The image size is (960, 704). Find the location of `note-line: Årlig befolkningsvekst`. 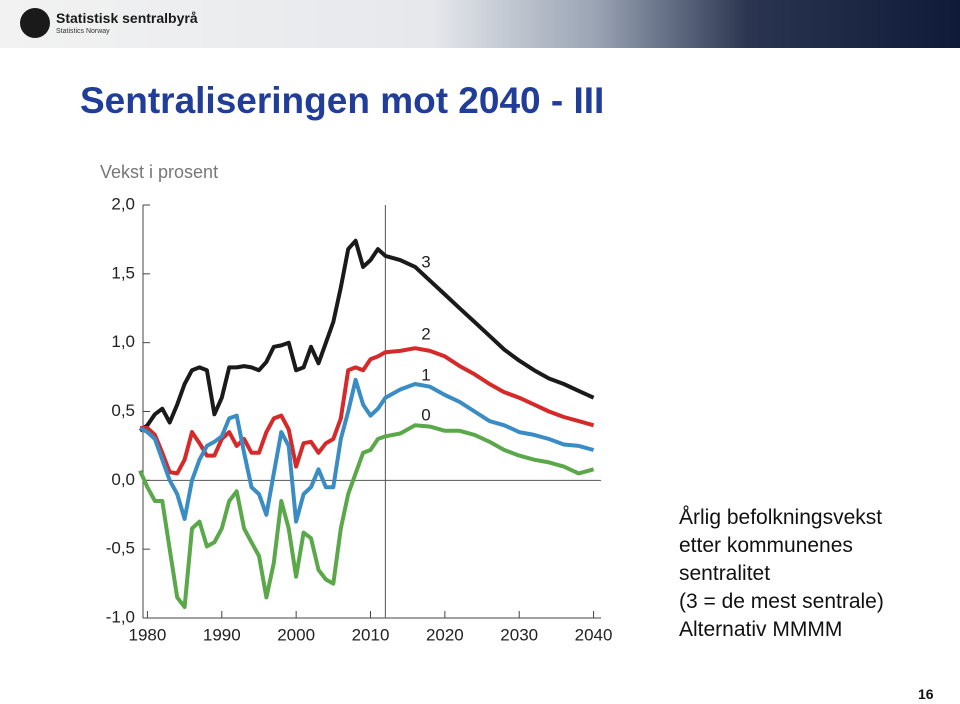

note-line: Årlig befolkningsvekst is located at coordinates (781, 517).